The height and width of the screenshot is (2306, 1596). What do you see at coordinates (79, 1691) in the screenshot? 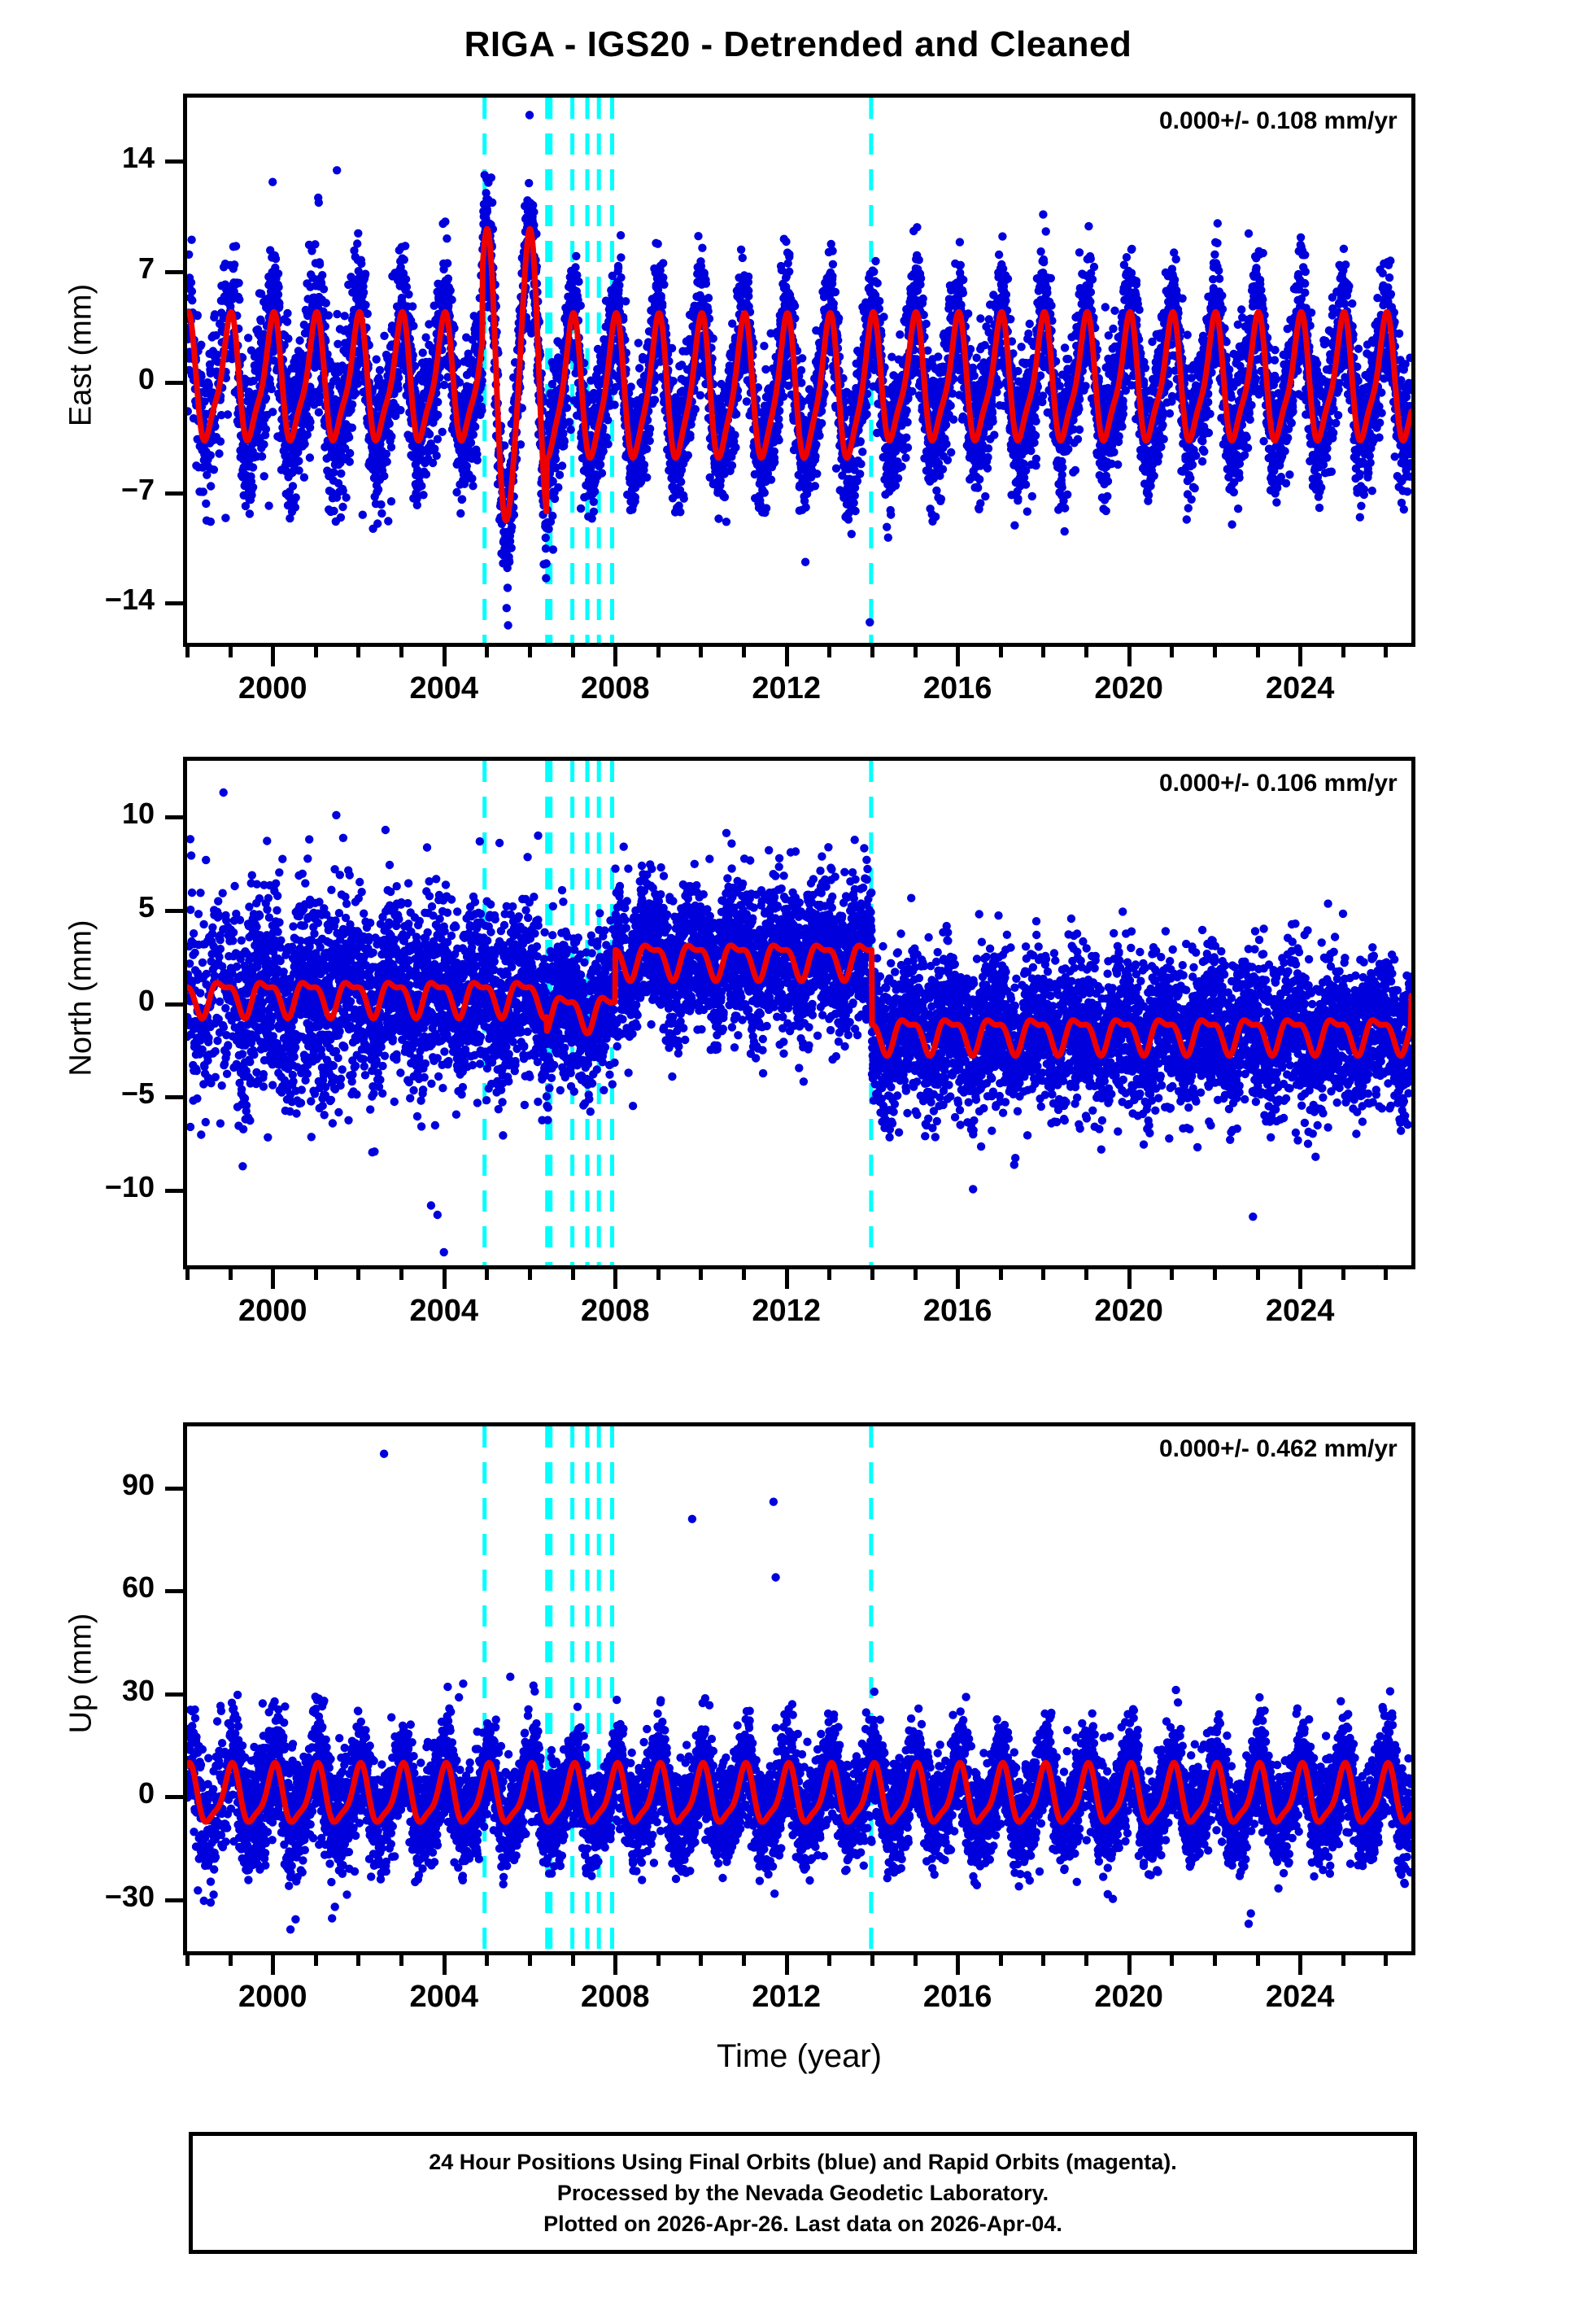
I see `y-tick-label: 30` at bounding box center [79, 1691].